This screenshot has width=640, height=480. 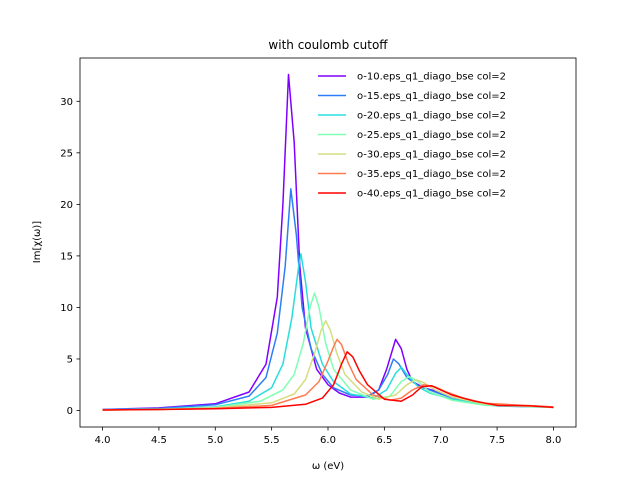 I want to click on y-tick-label-2: 10, so click(x=66, y=308).